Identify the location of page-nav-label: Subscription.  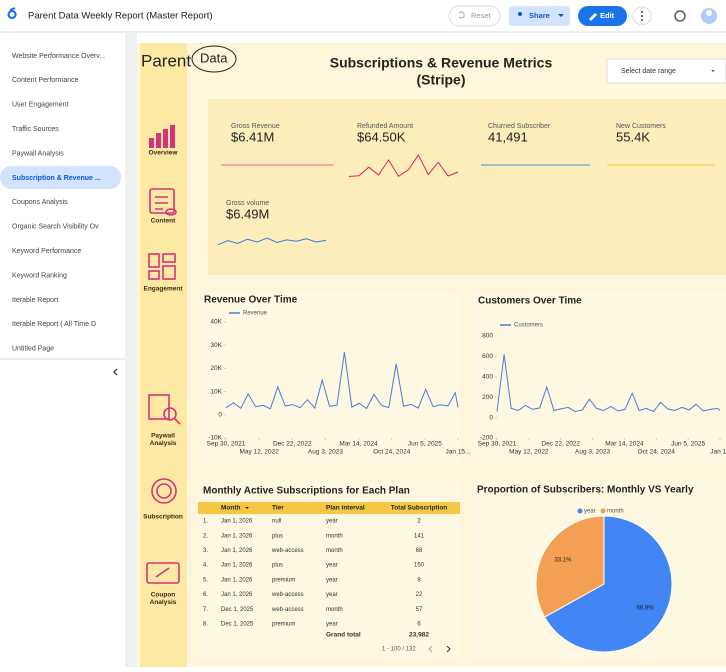
(163, 517).